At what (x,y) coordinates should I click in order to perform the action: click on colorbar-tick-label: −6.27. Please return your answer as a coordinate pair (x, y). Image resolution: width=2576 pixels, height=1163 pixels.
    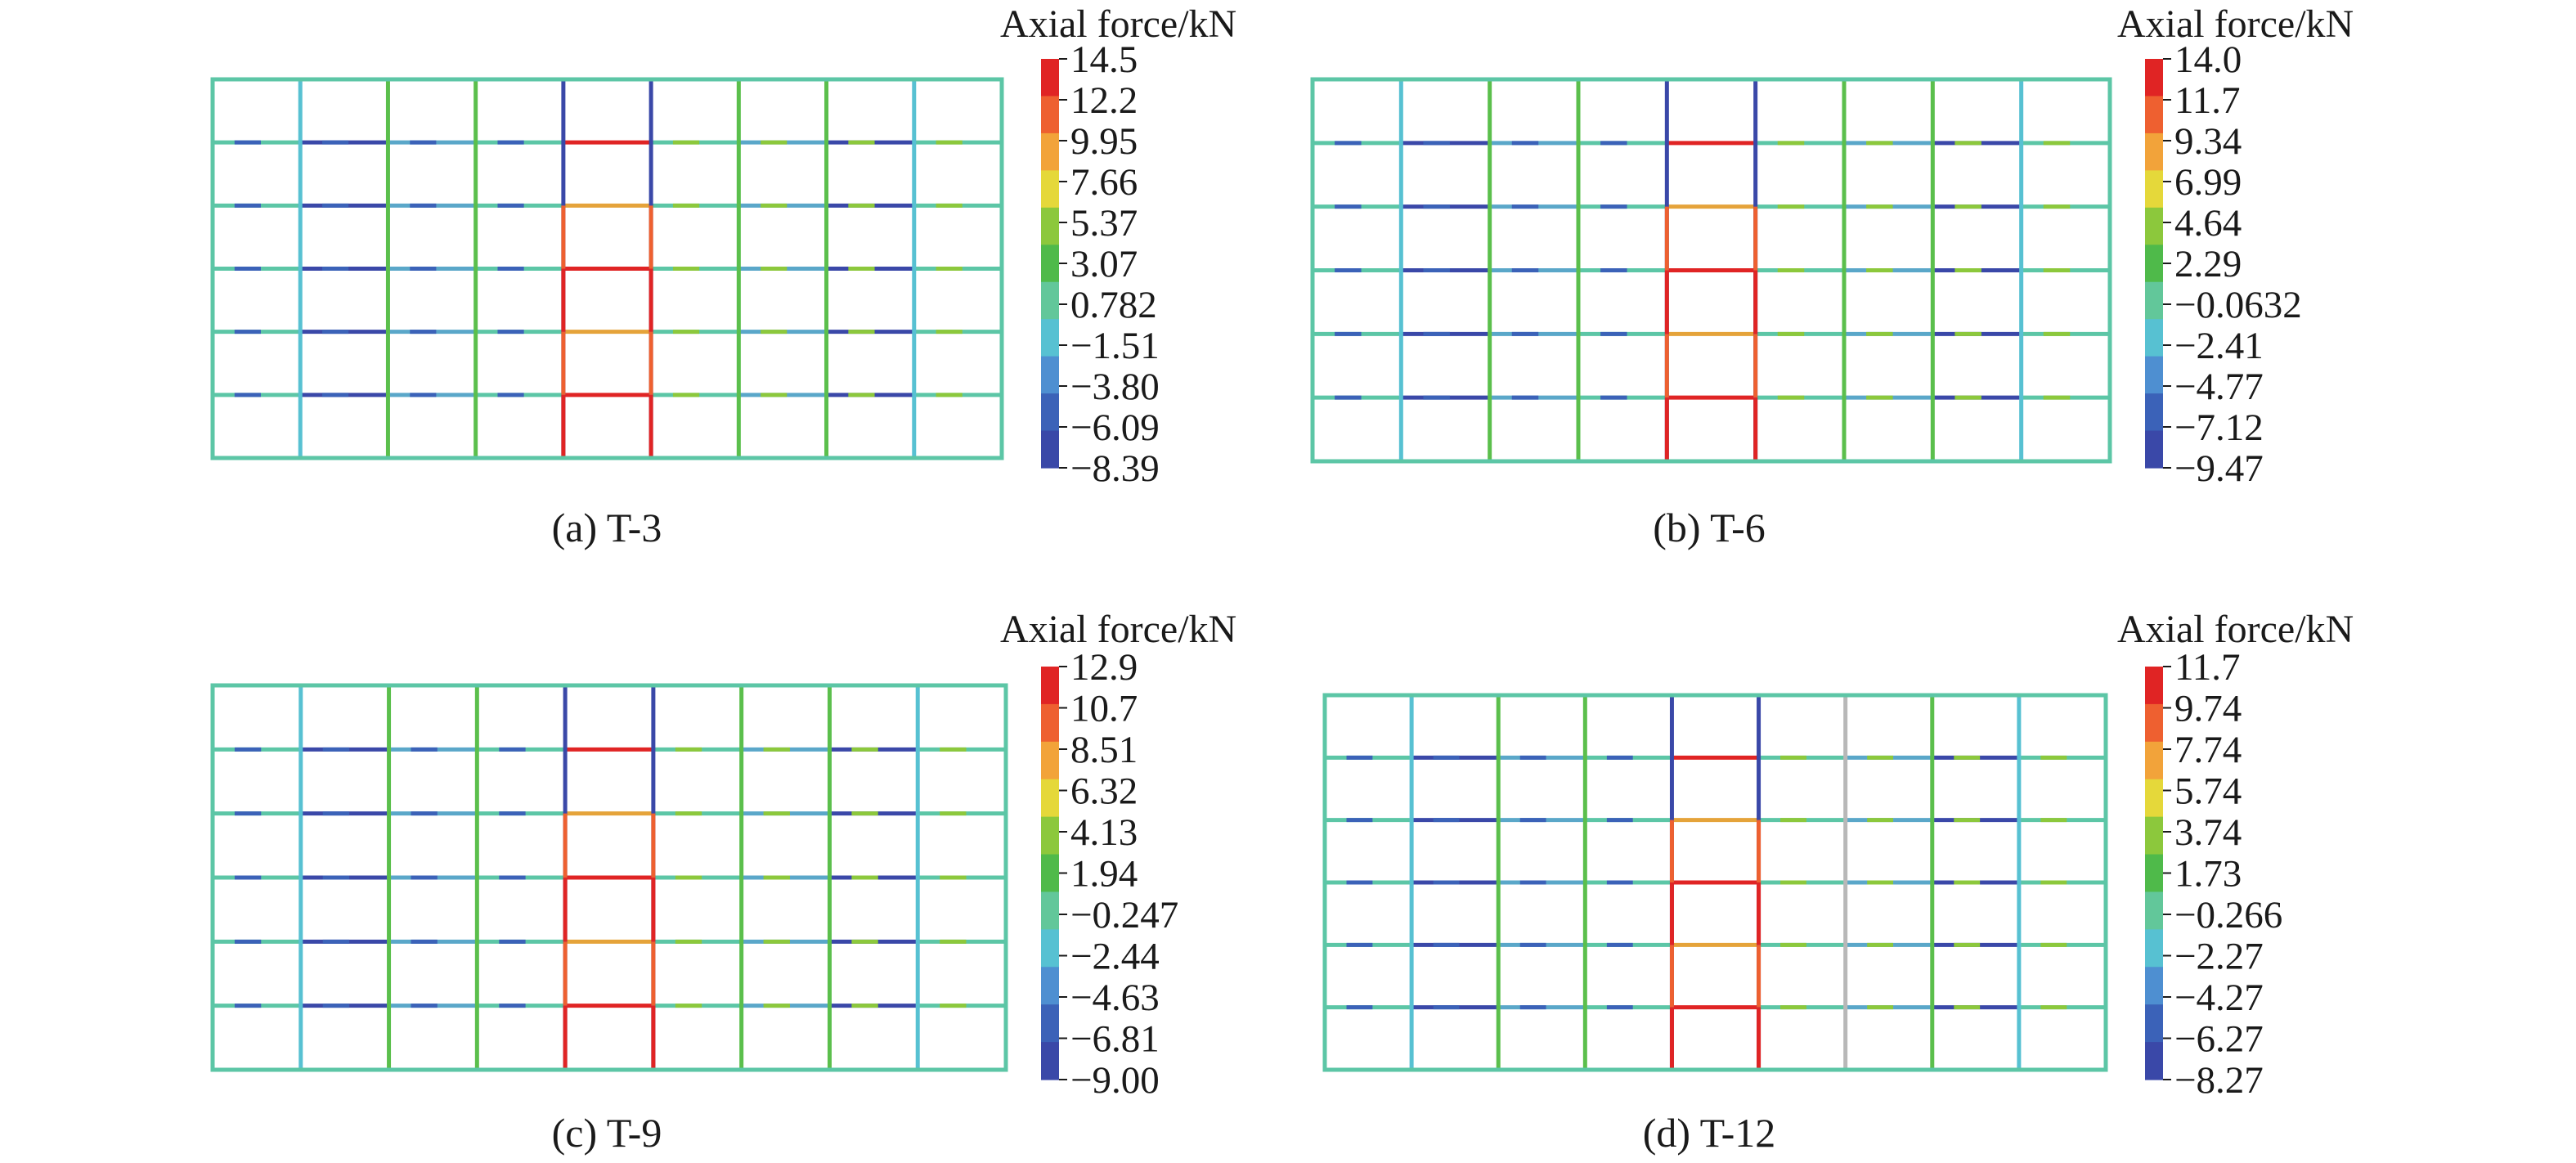
    Looking at the image, I should click on (2219, 1039).